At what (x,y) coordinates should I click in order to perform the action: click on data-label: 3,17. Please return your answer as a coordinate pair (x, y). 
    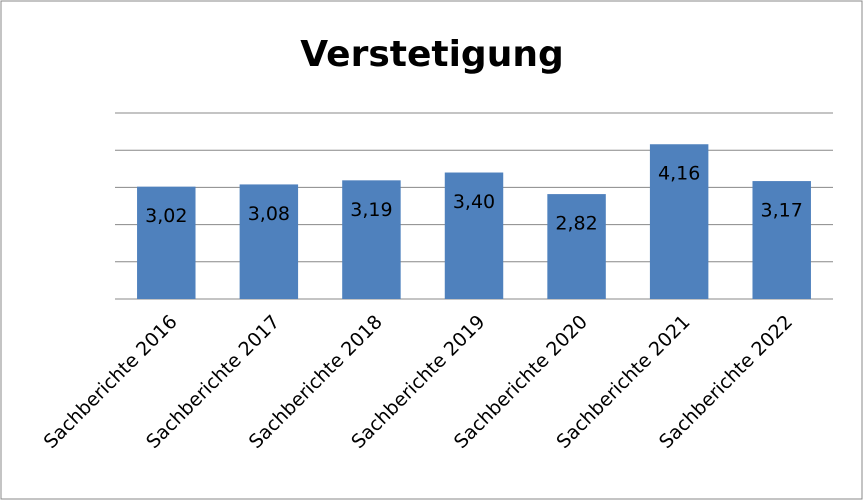
    Looking at the image, I should click on (782, 211).